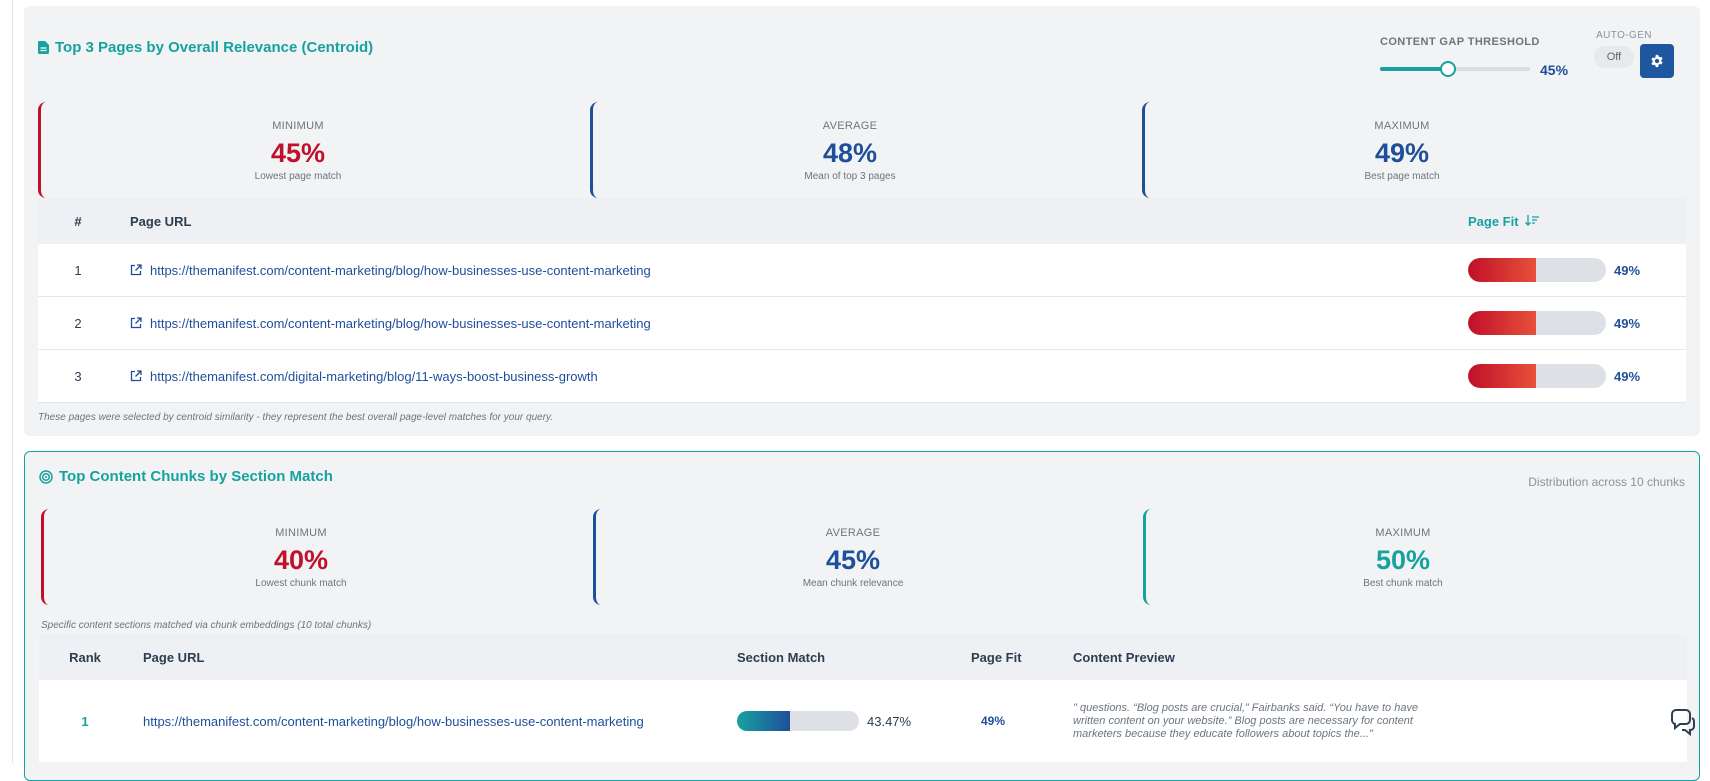 The image size is (1710, 781). Describe the element at coordinates (78, 323) in the screenshot. I see `row-num: 2` at that location.